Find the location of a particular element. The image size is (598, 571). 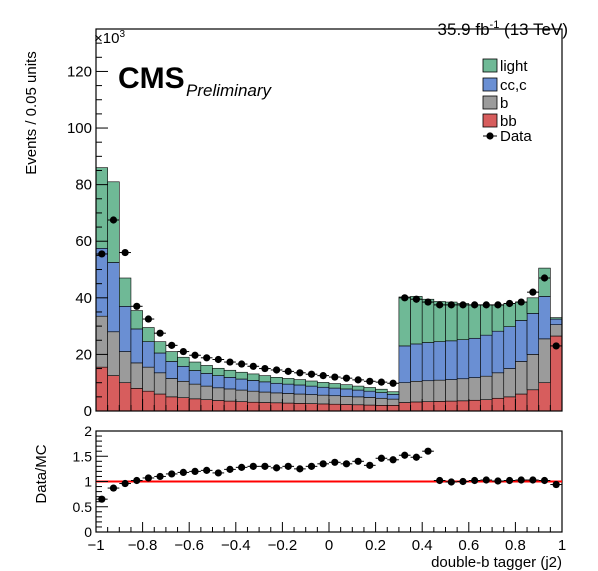

ratio-x-axis: −1 −0.8 −0.6 −0.4 −0.2 0 0.2 0.4 0.6 0.8 1 is located at coordinates (326, 538).